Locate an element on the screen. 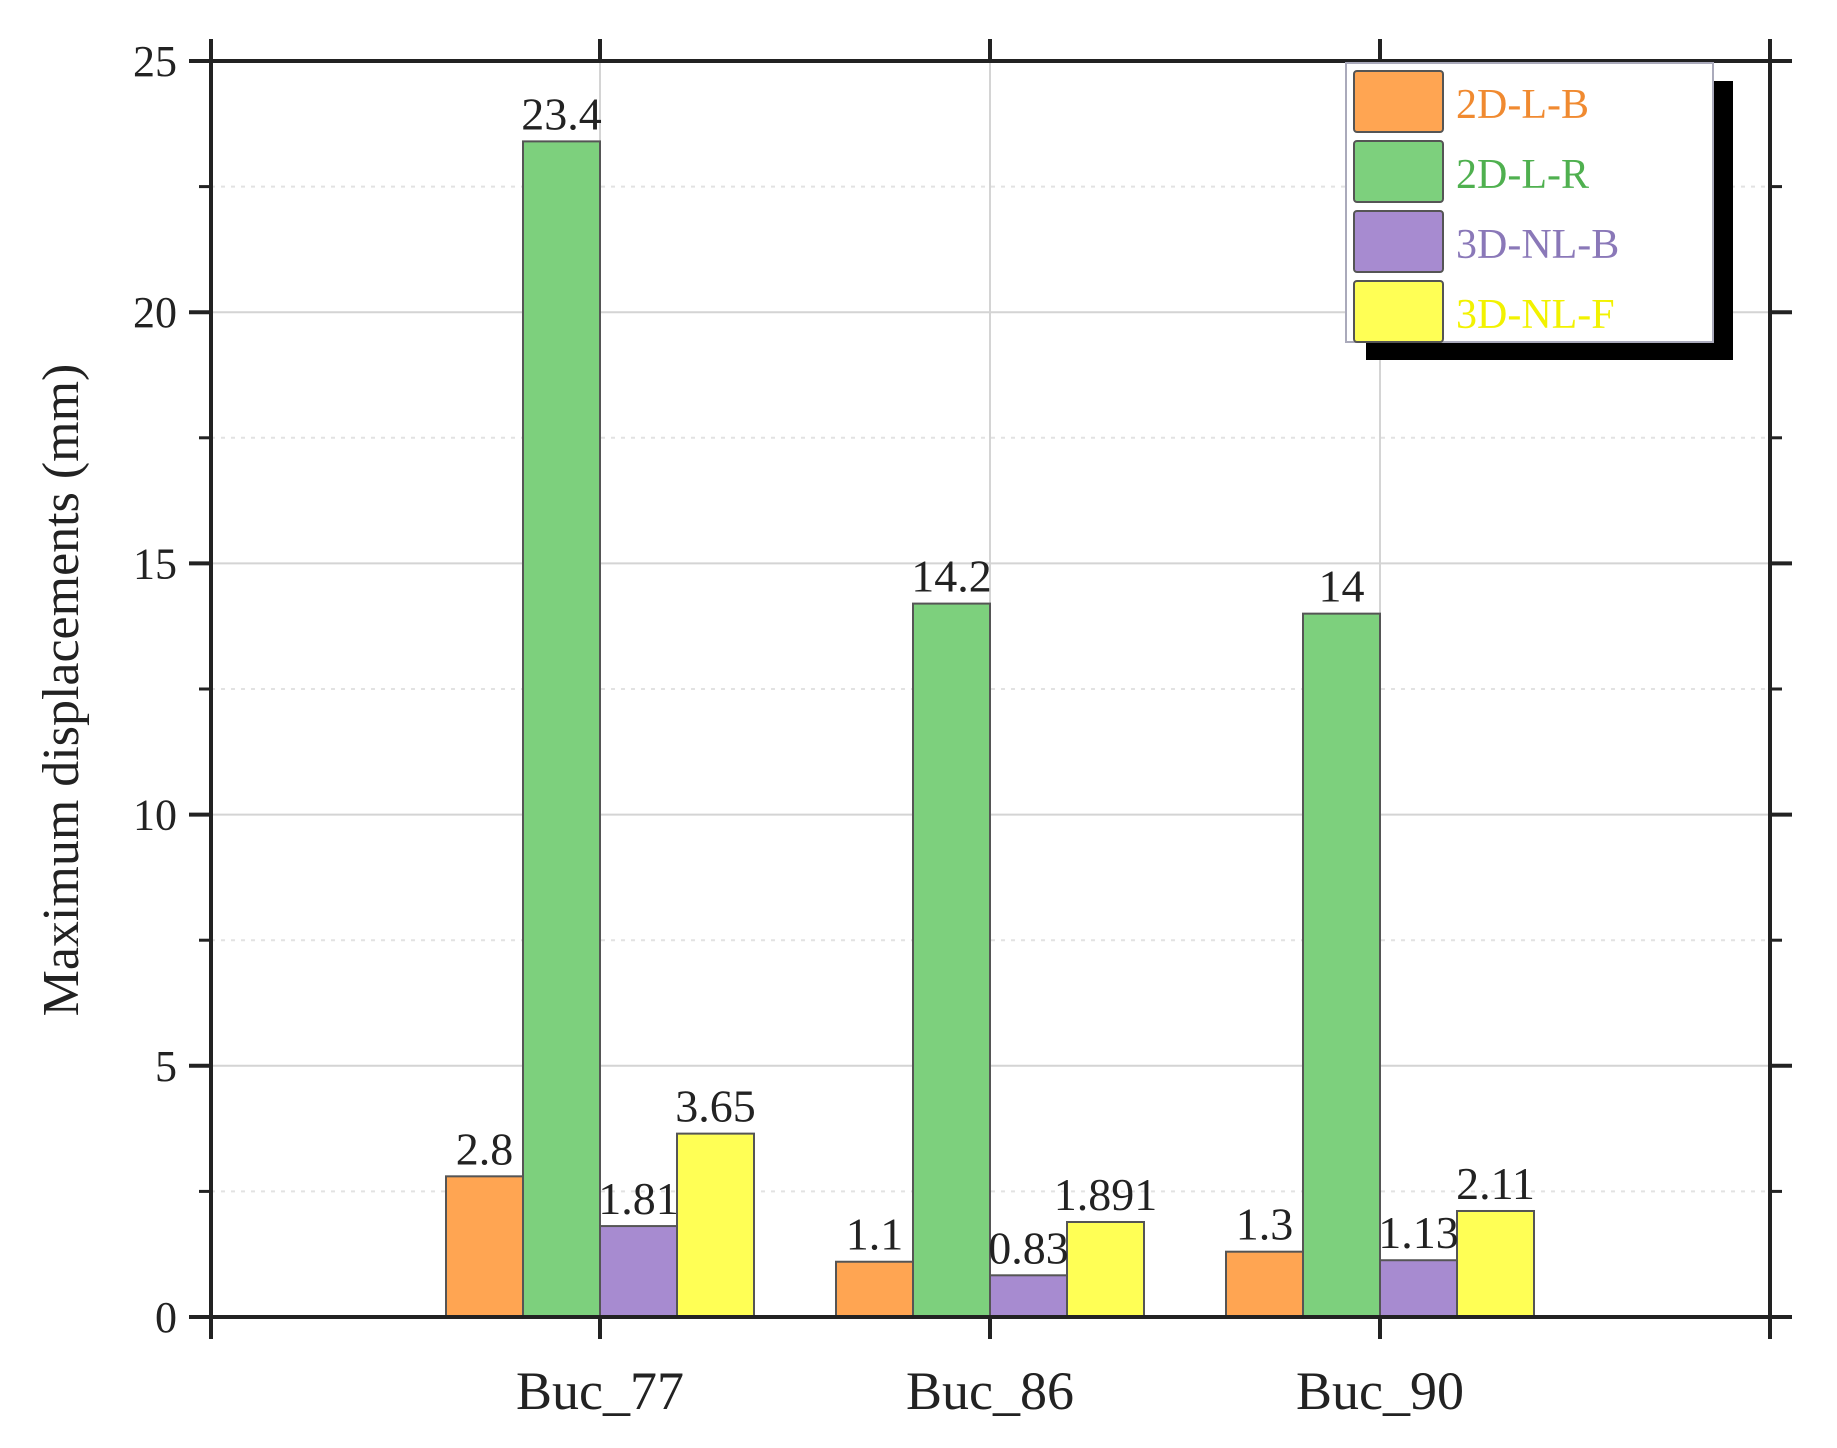 The image size is (1837, 1448). value-label: 1.13 is located at coordinates (1418, 1232).